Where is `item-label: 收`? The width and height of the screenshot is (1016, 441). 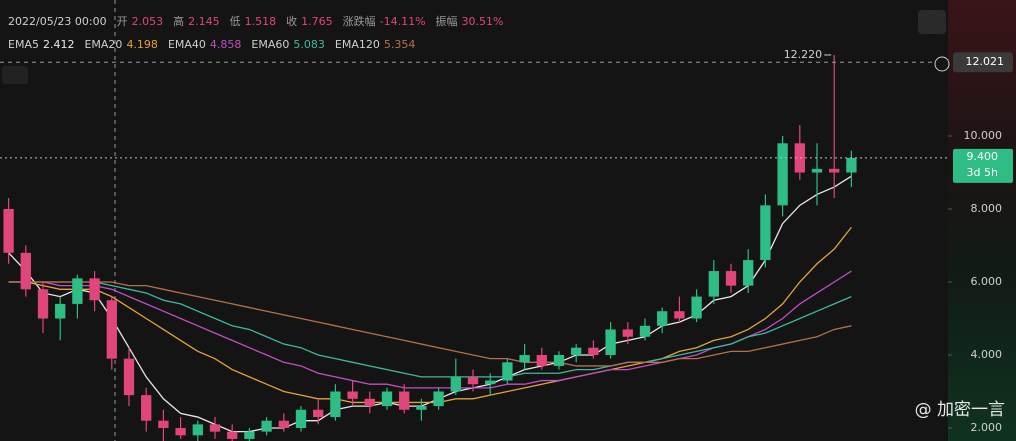
item-label: 收 is located at coordinates (292, 21).